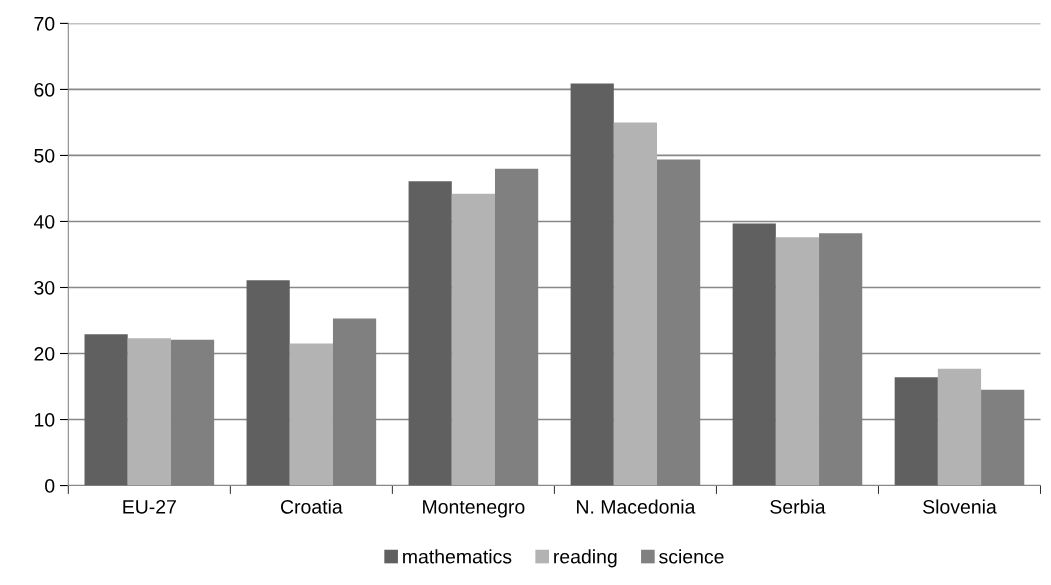 This screenshot has height=585, width=1051. I want to click on x-tick-label: Montenegro, so click(474, 509).